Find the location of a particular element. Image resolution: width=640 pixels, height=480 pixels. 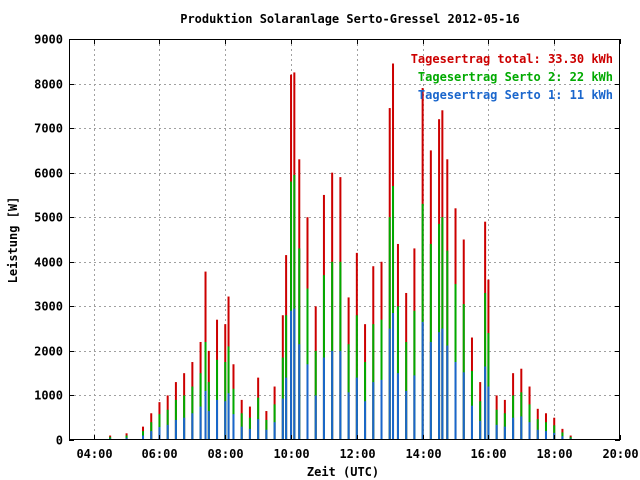

x-tick-label: 08:00 is located at coordinates (225, 454).